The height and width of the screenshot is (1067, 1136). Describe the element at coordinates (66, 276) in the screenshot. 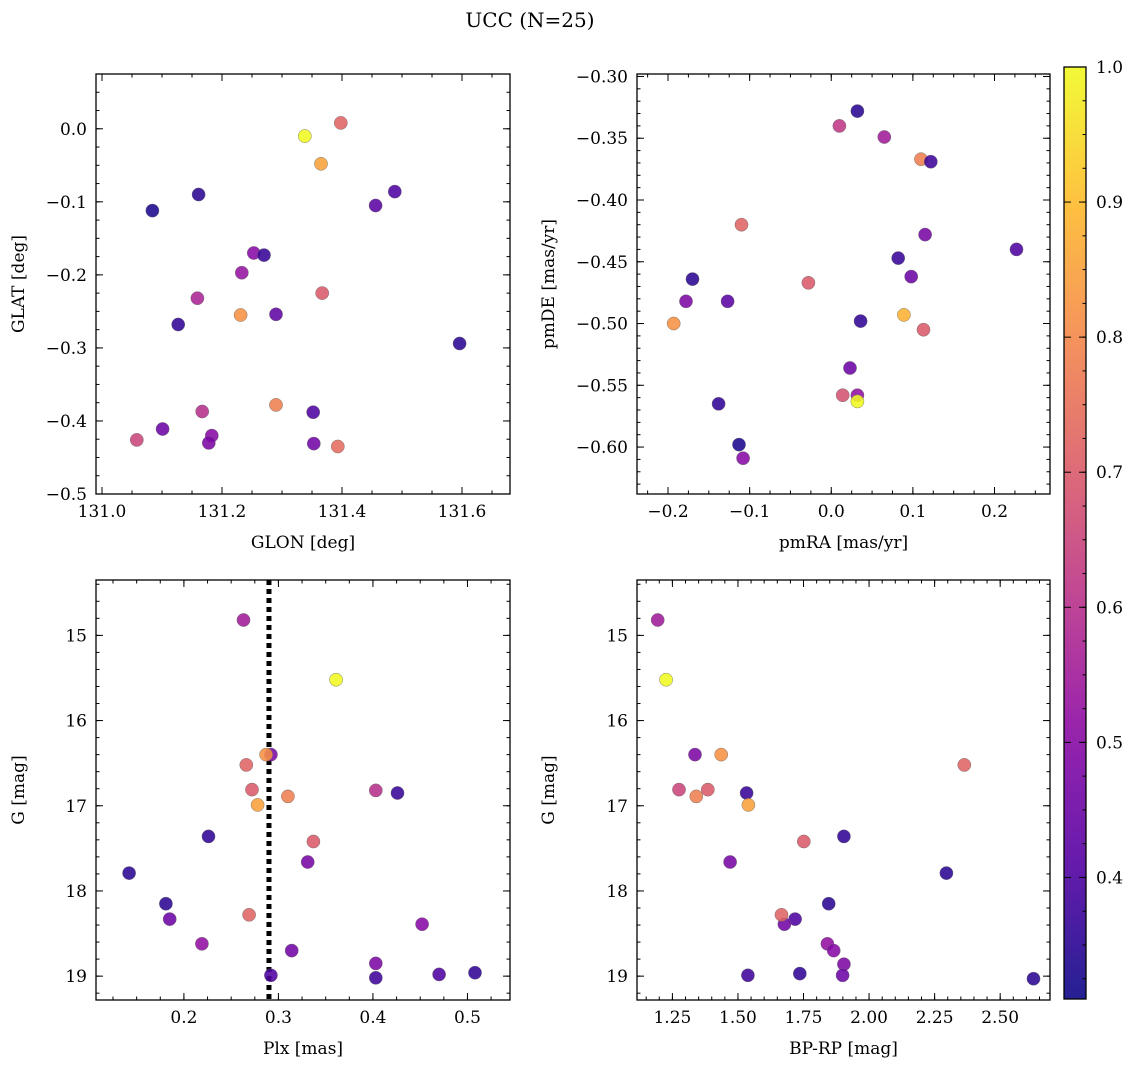

I see `y-tick-label: −0.2` at that location.